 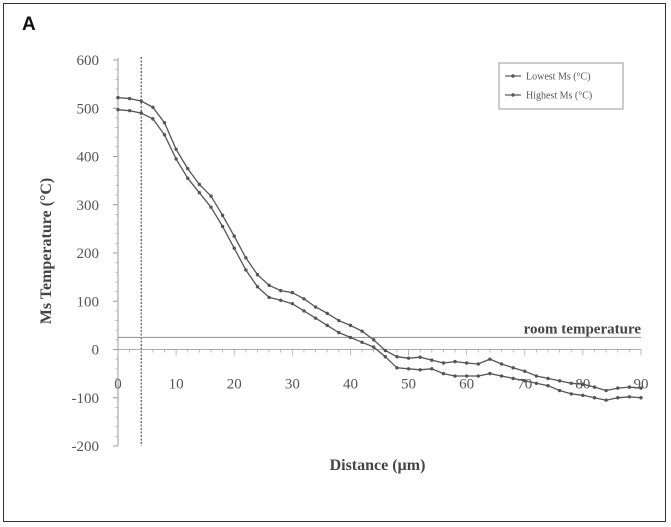 I want to click on x-tick-label: 80, so click(x=582, y=385).